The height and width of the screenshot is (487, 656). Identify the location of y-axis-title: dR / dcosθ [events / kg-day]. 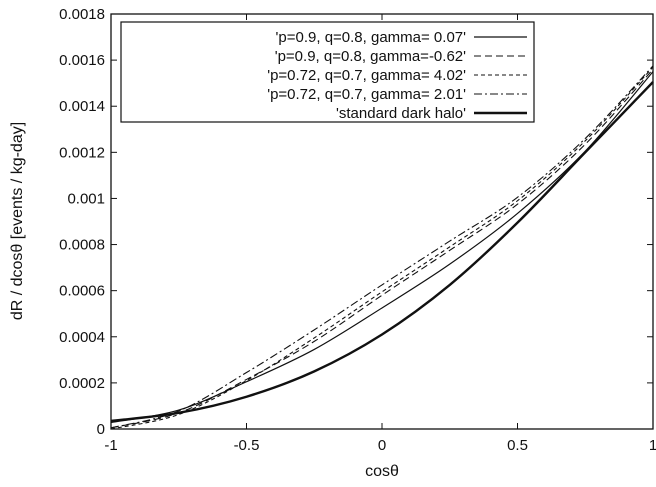
(17, 221).